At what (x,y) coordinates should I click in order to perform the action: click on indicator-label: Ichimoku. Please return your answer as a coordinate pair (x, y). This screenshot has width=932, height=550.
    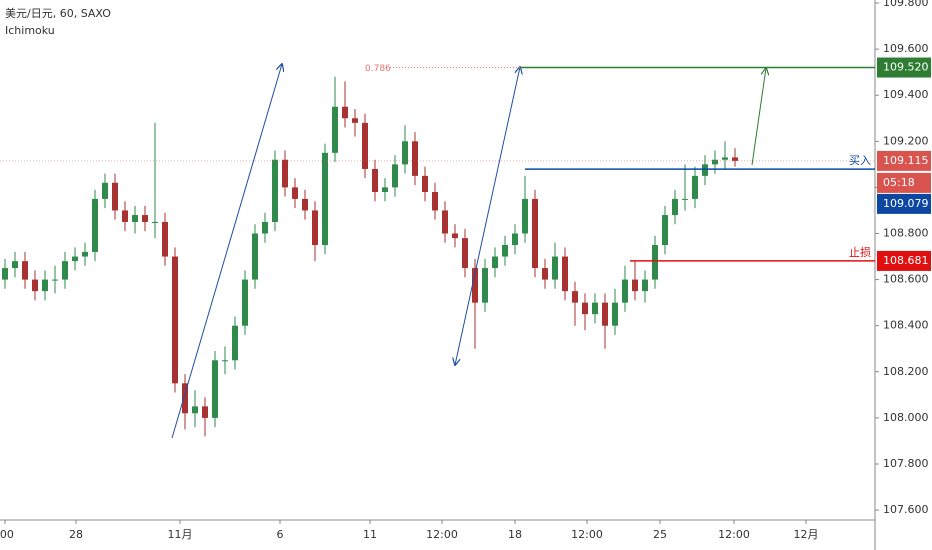
    Looking at the image, I should click on (30, 30).